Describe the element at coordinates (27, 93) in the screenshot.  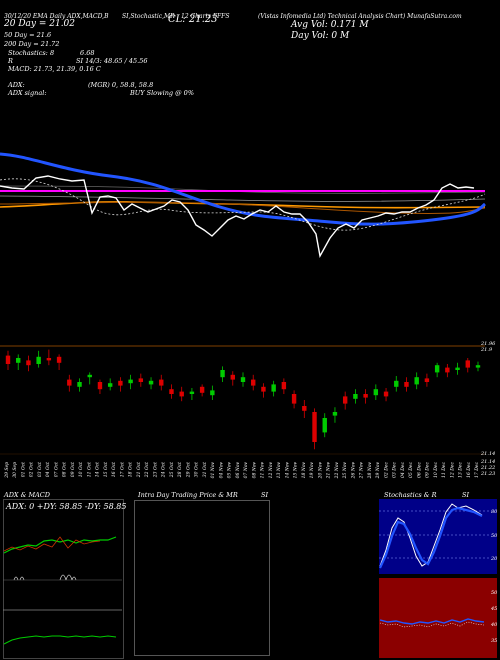
I see `adx-signal-label: ADX signal:` at that location.